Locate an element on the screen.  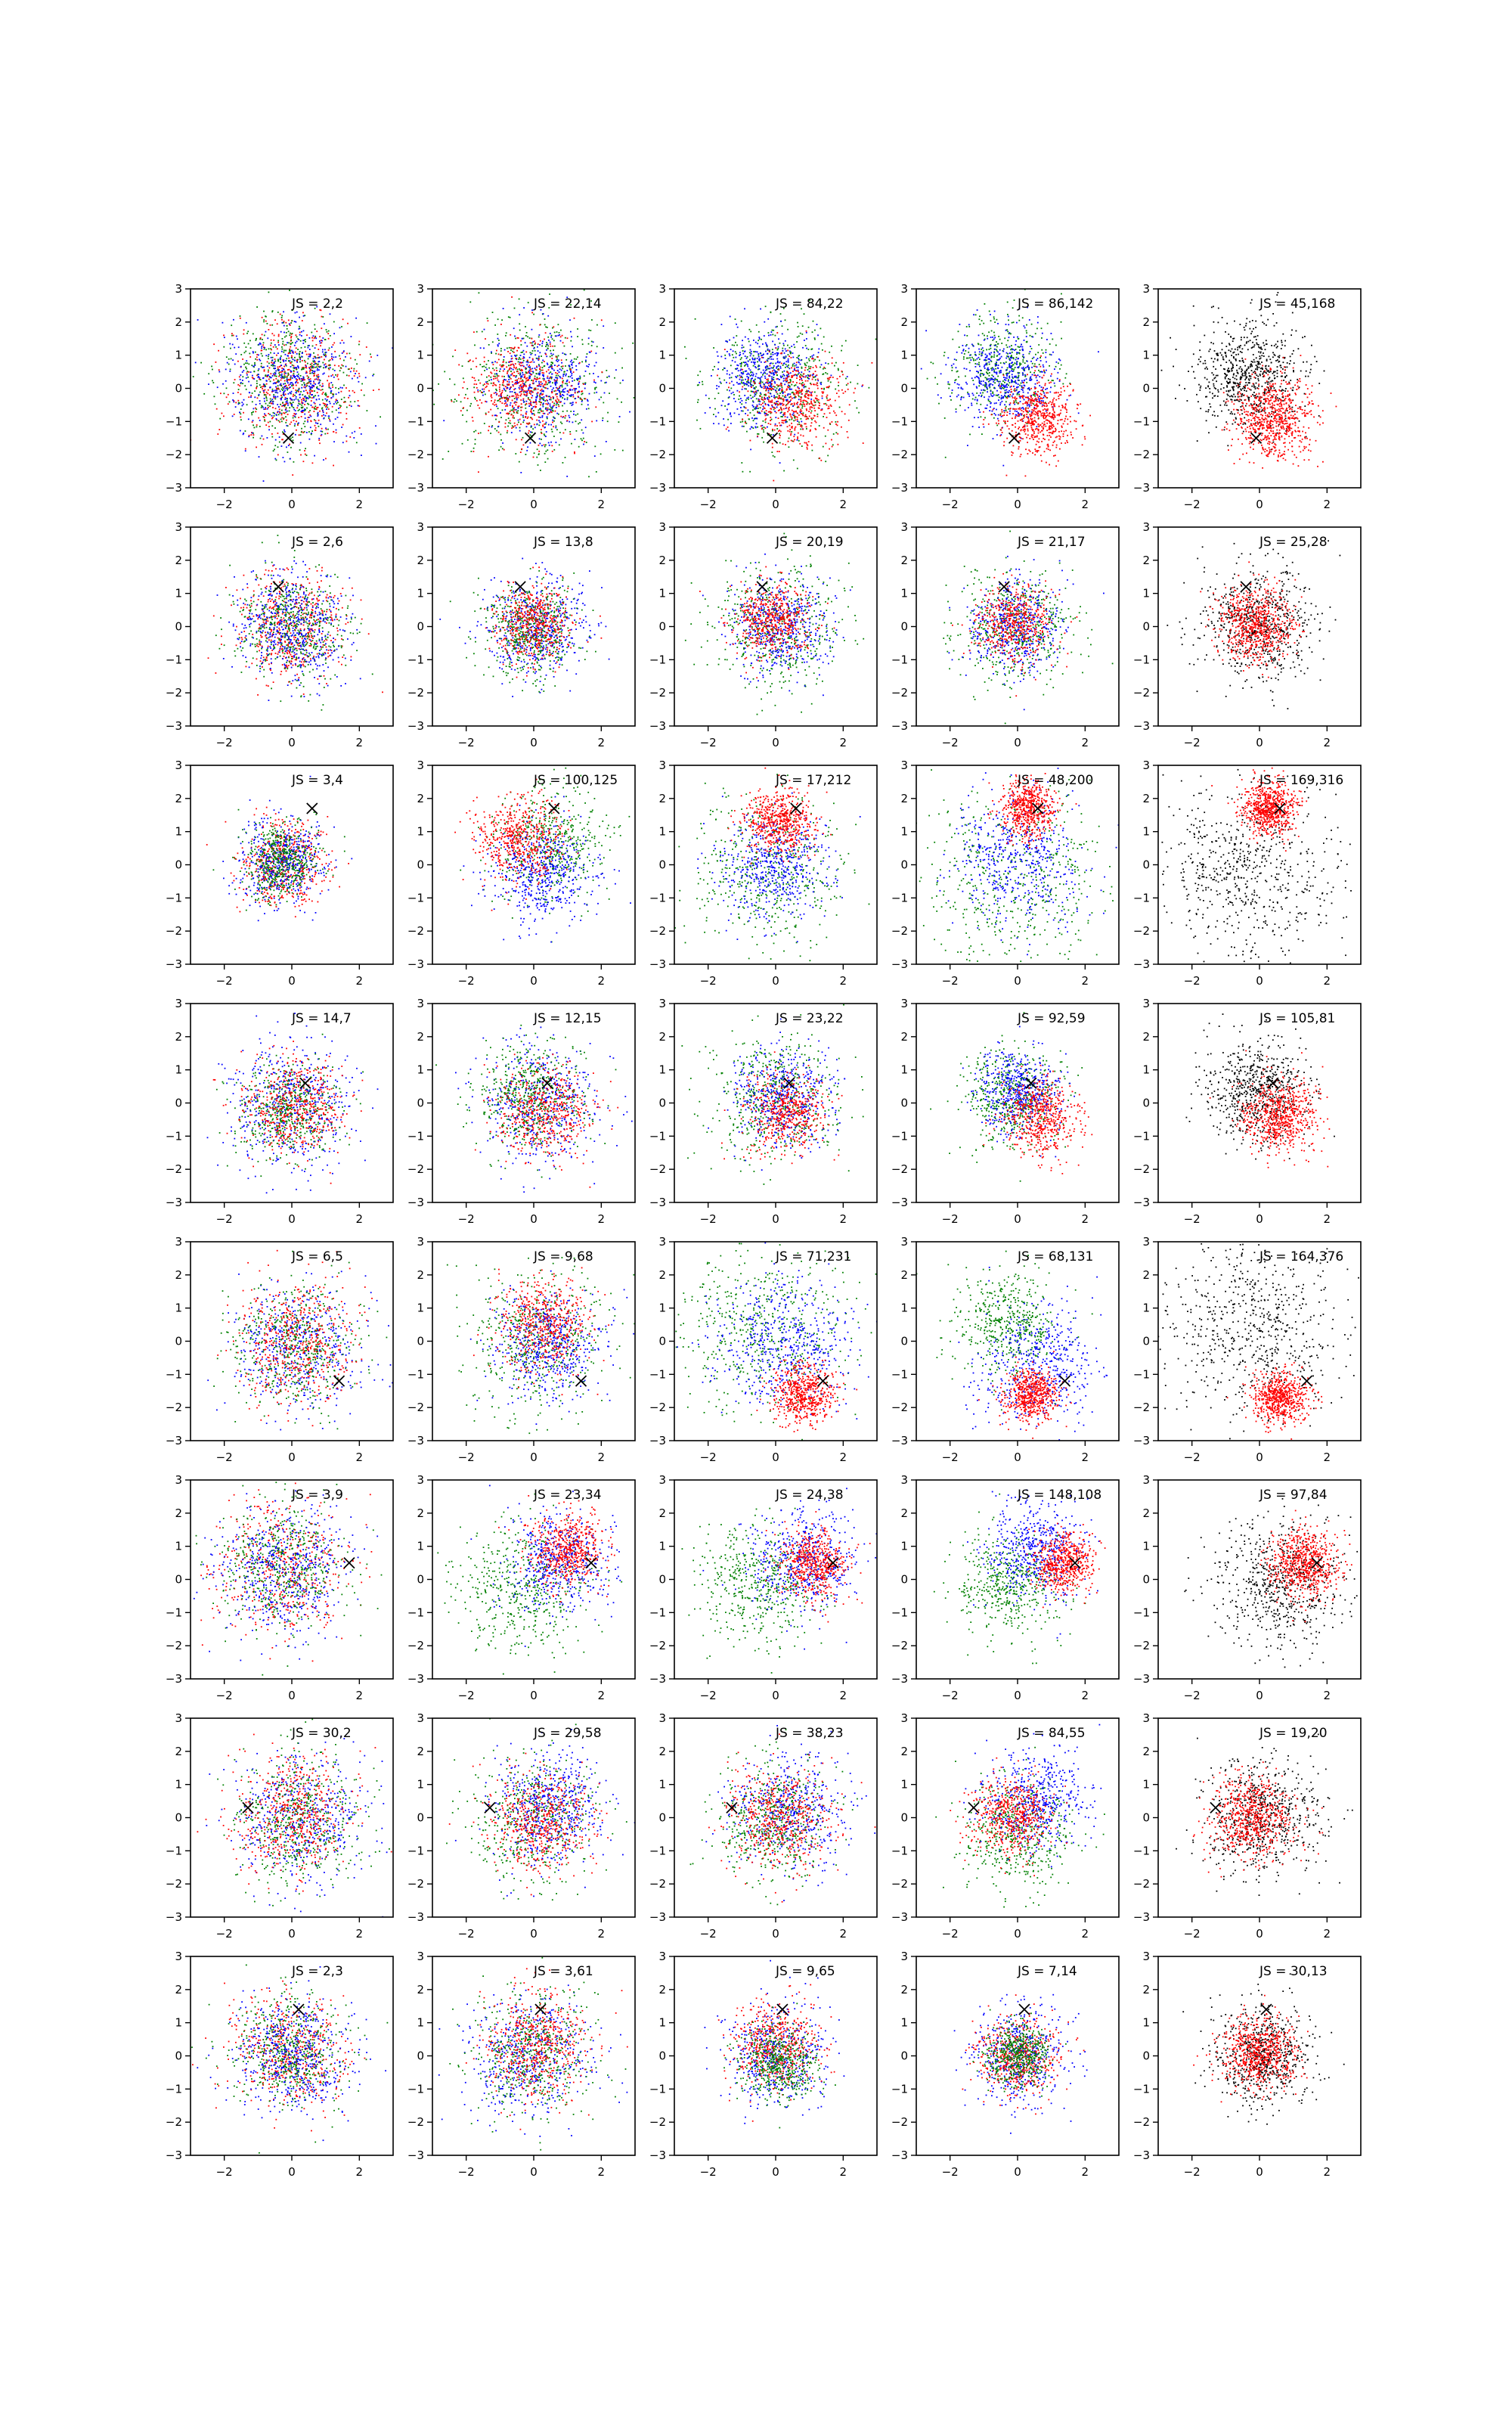
series-blue is located at coordinates (293, 394).